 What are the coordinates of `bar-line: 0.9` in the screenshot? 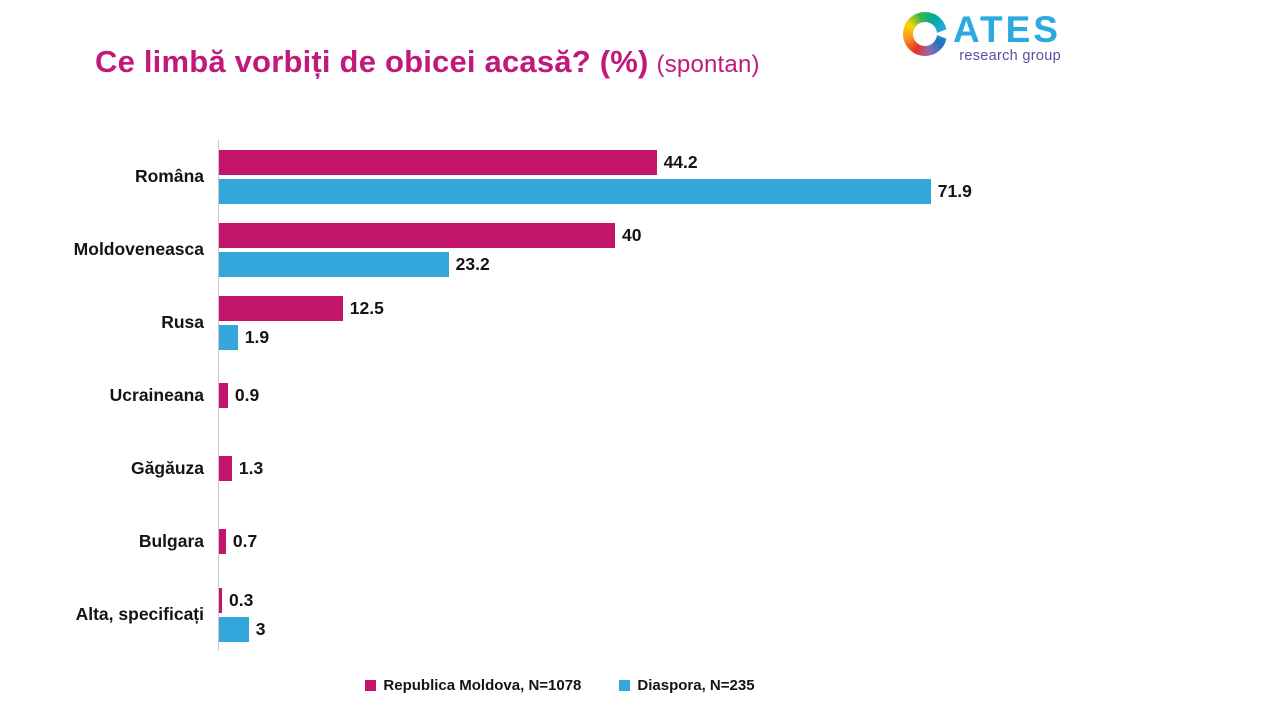 It's located at (749, 395).